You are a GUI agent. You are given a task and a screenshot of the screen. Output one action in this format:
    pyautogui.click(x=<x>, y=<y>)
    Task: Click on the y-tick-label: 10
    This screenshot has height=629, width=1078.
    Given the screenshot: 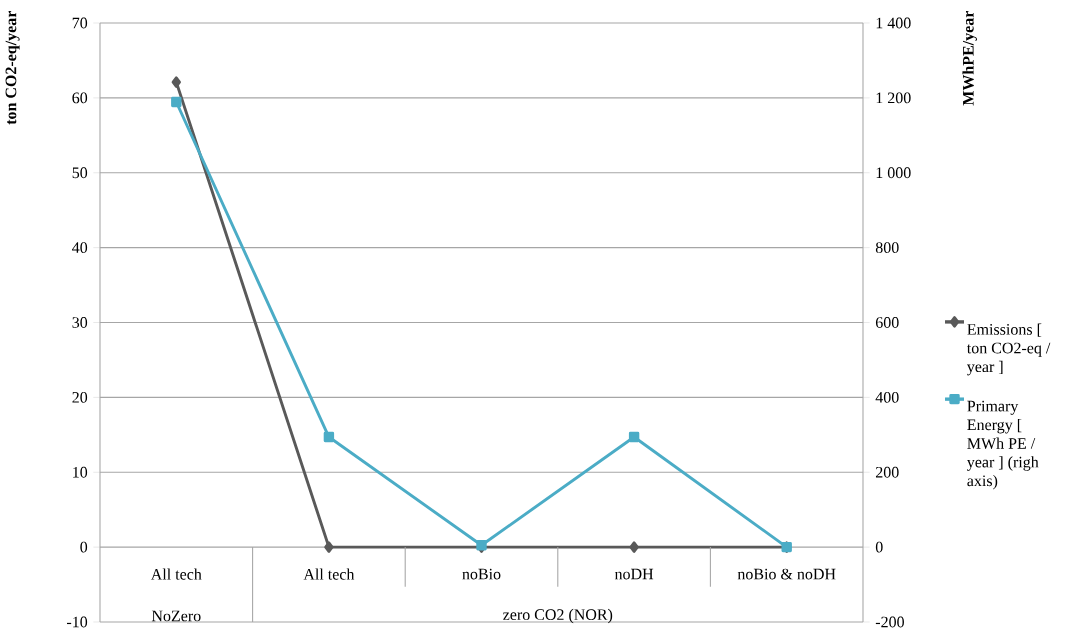 What is the action you would take?
    pyautogui.click(x=80, y=472)
    